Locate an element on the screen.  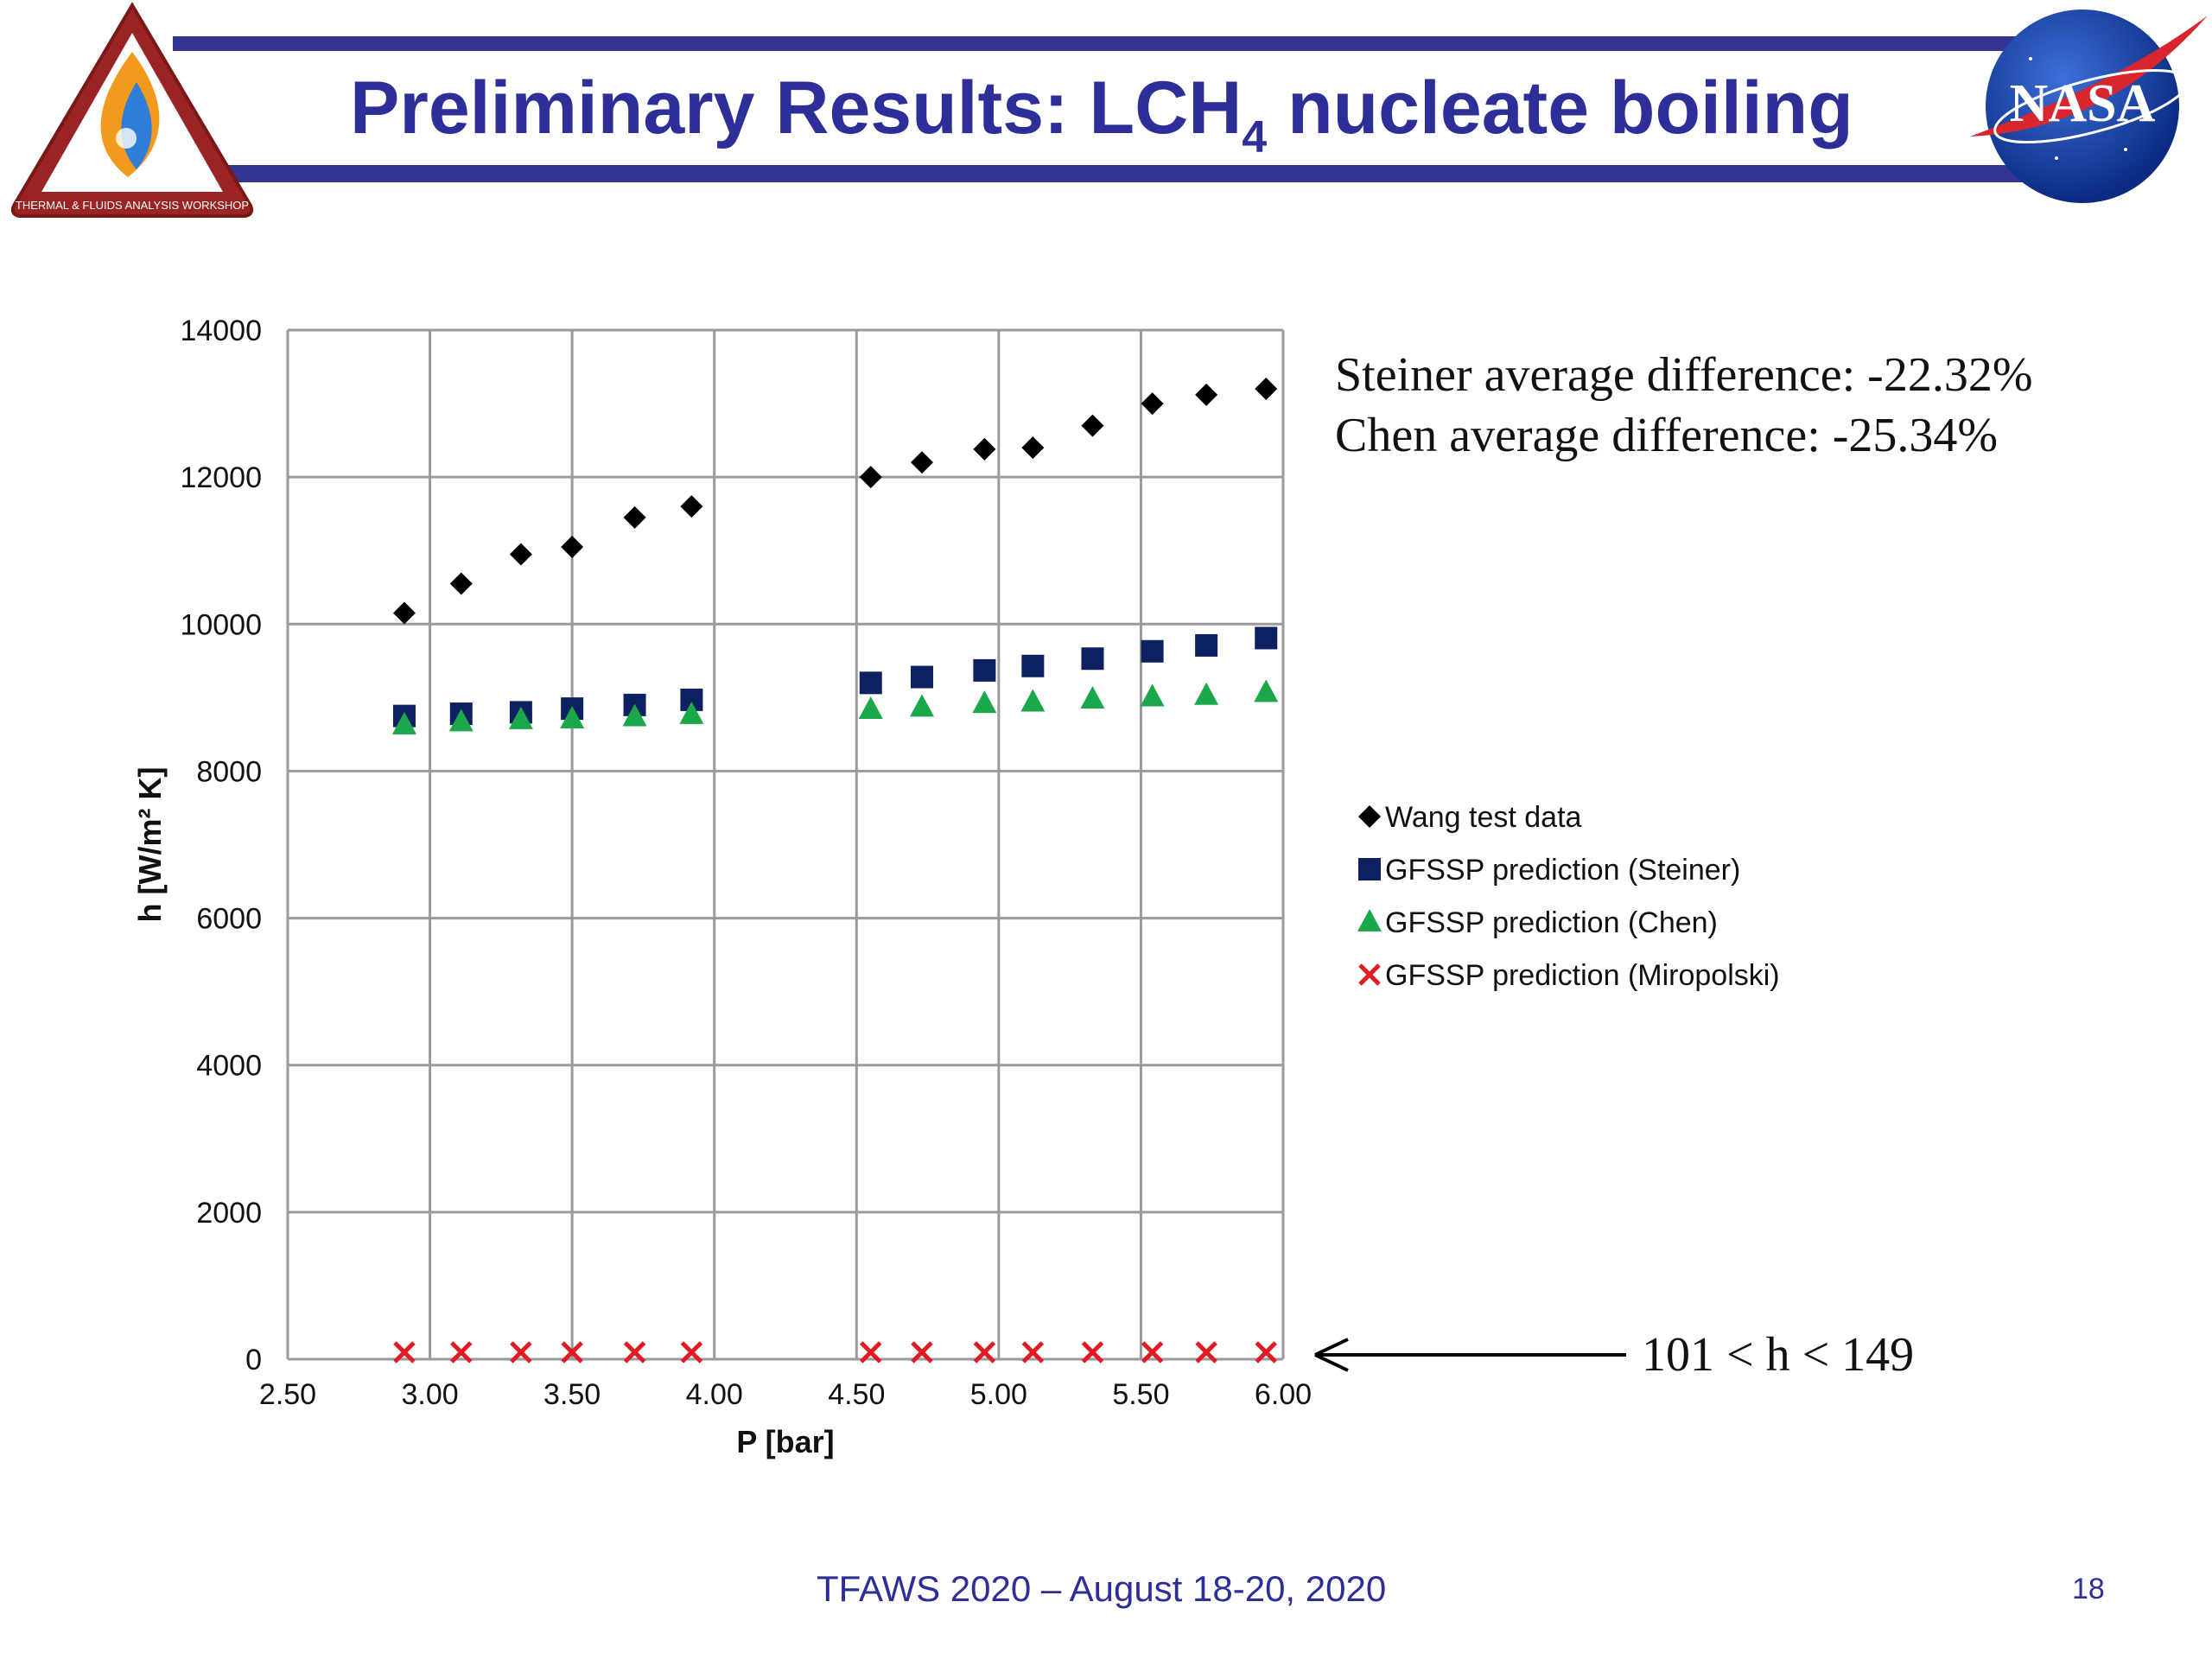
y-tick-label: 12000 is located at coordinates (221, 477).